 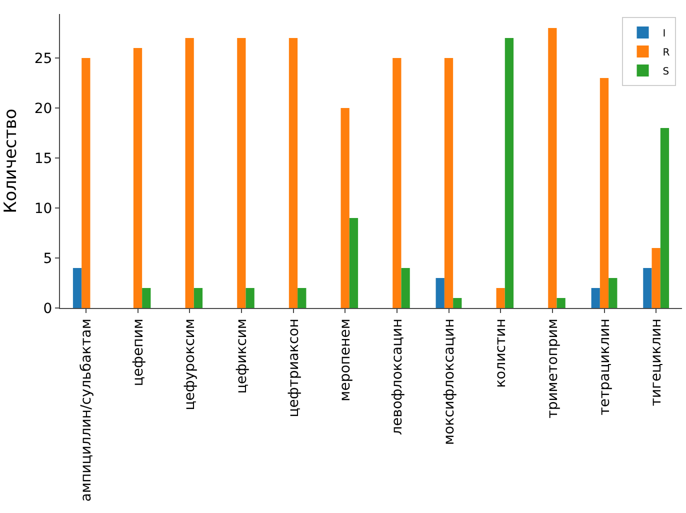 What do you see at coordinates (43, 158) in the screenshot?
I see `y-tick-label: 15` at bounding box center [43, 158].